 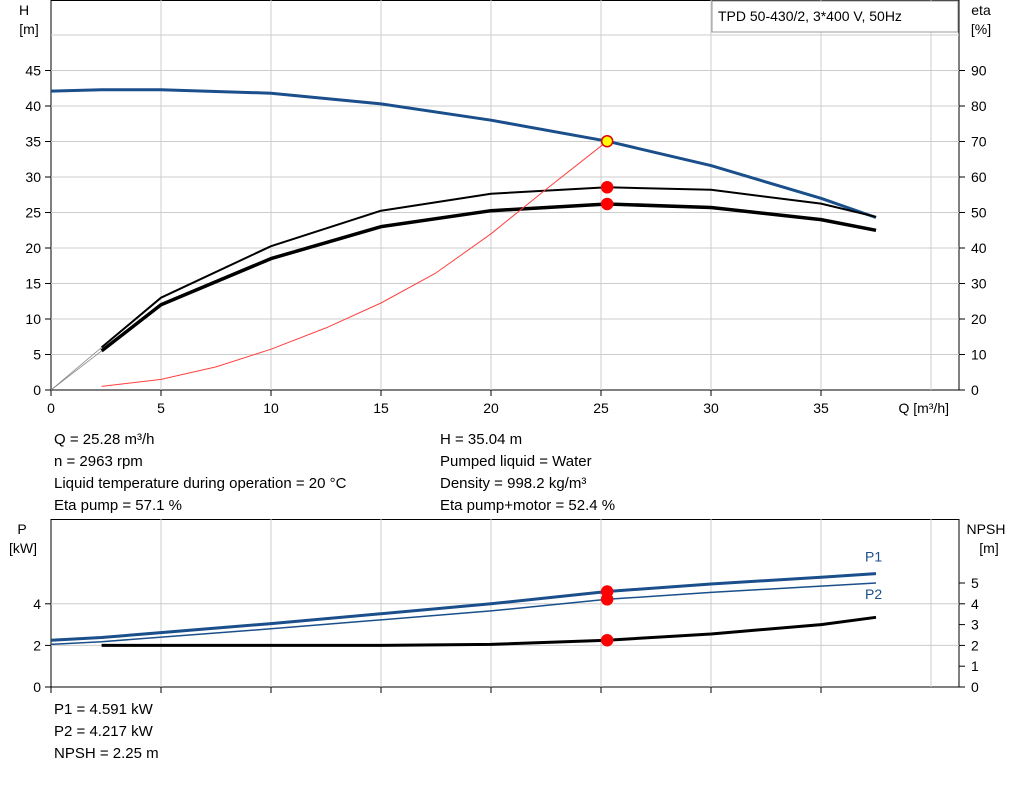 What do you see at coordinates (37, 355) in the screenshot?
I see `y-tick-label-left: 5` at bounding box center [37, 355].